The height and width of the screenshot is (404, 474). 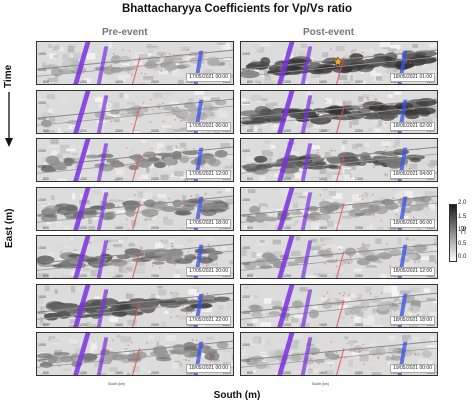 What do you see at coordinates (155, 276) in the screenshot?
I see `x-tick-label: 2000` at bounding box center [155, 276].